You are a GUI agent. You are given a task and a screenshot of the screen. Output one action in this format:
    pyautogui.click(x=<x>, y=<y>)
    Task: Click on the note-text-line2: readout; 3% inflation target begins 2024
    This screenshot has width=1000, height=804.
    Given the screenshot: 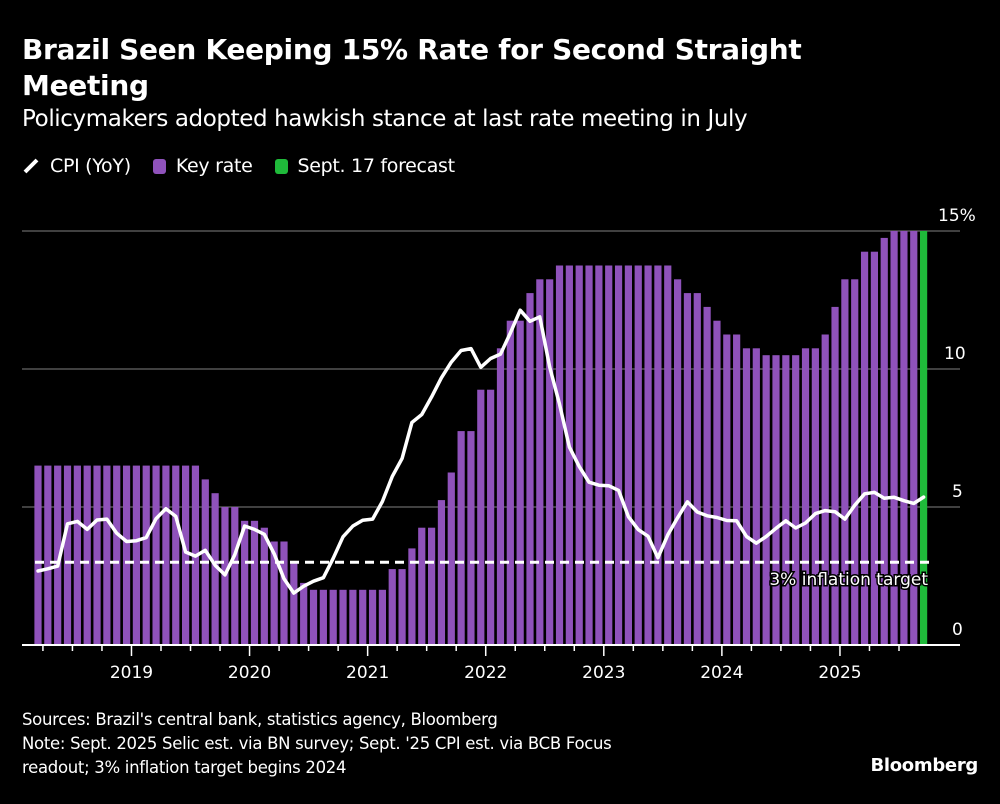 What is the action you would take?
    pyautogui.click(x=184, y=767)
    